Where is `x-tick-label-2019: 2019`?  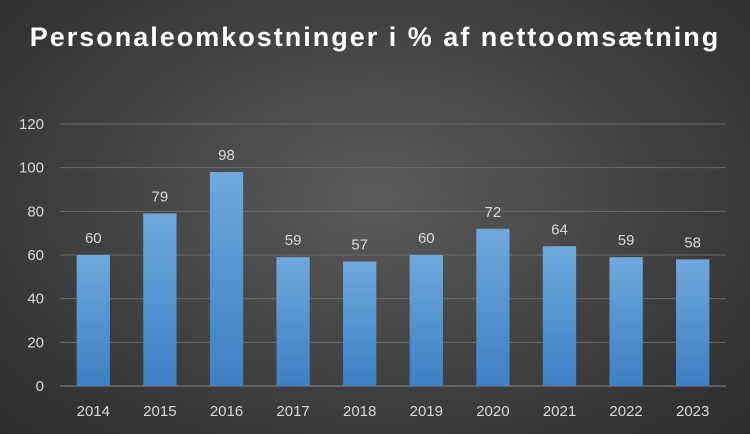 x-tick-label-2019: 2019 is located at coordinates (426, 411).